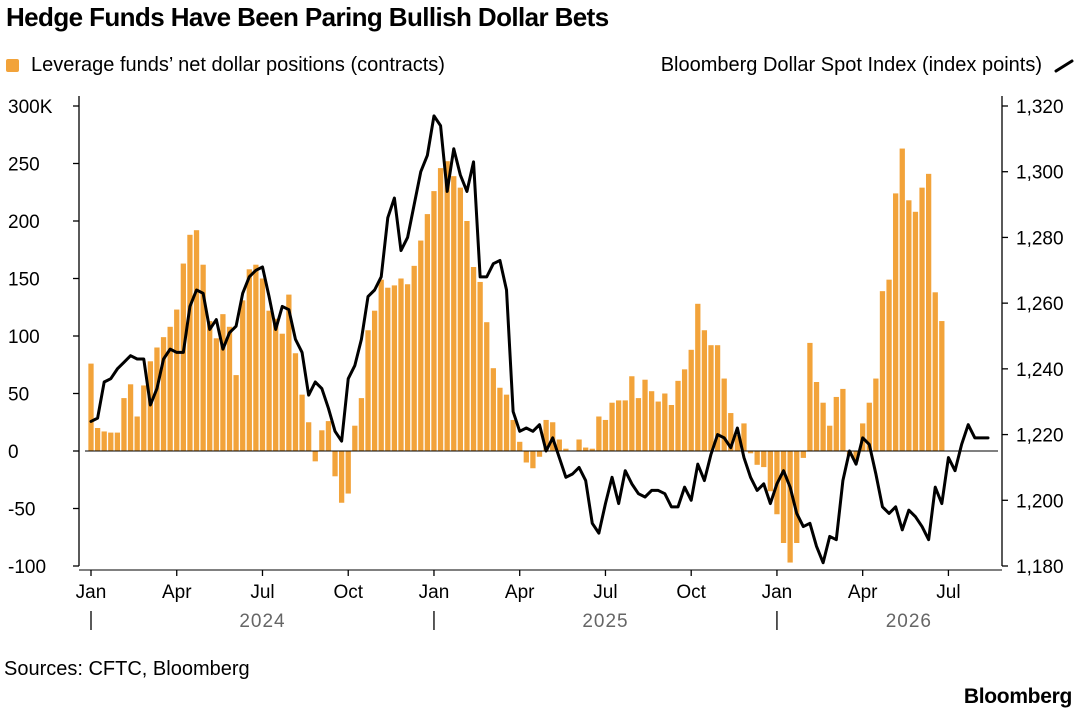  I want to click on left-tick-label: 50, so click(18, 395).